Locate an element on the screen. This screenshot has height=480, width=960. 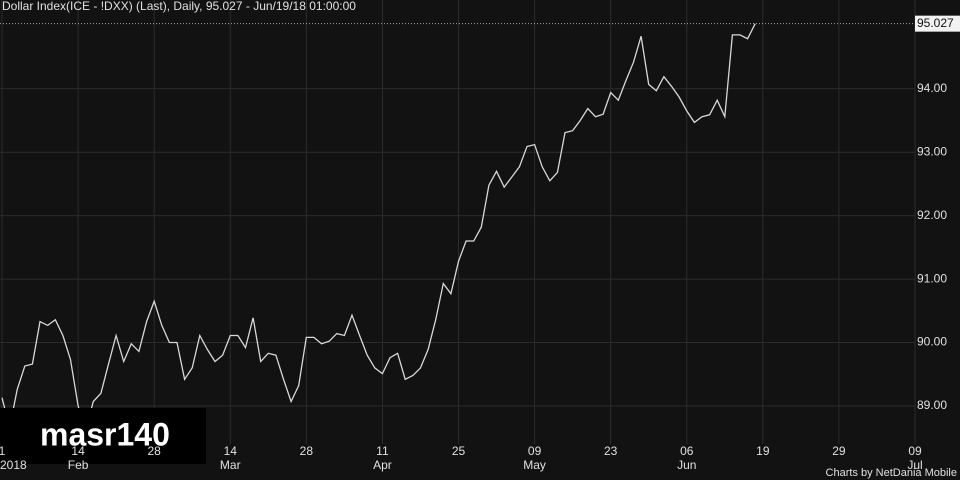
y-tick-label: 89.00 is located at coordinates (932, 405).